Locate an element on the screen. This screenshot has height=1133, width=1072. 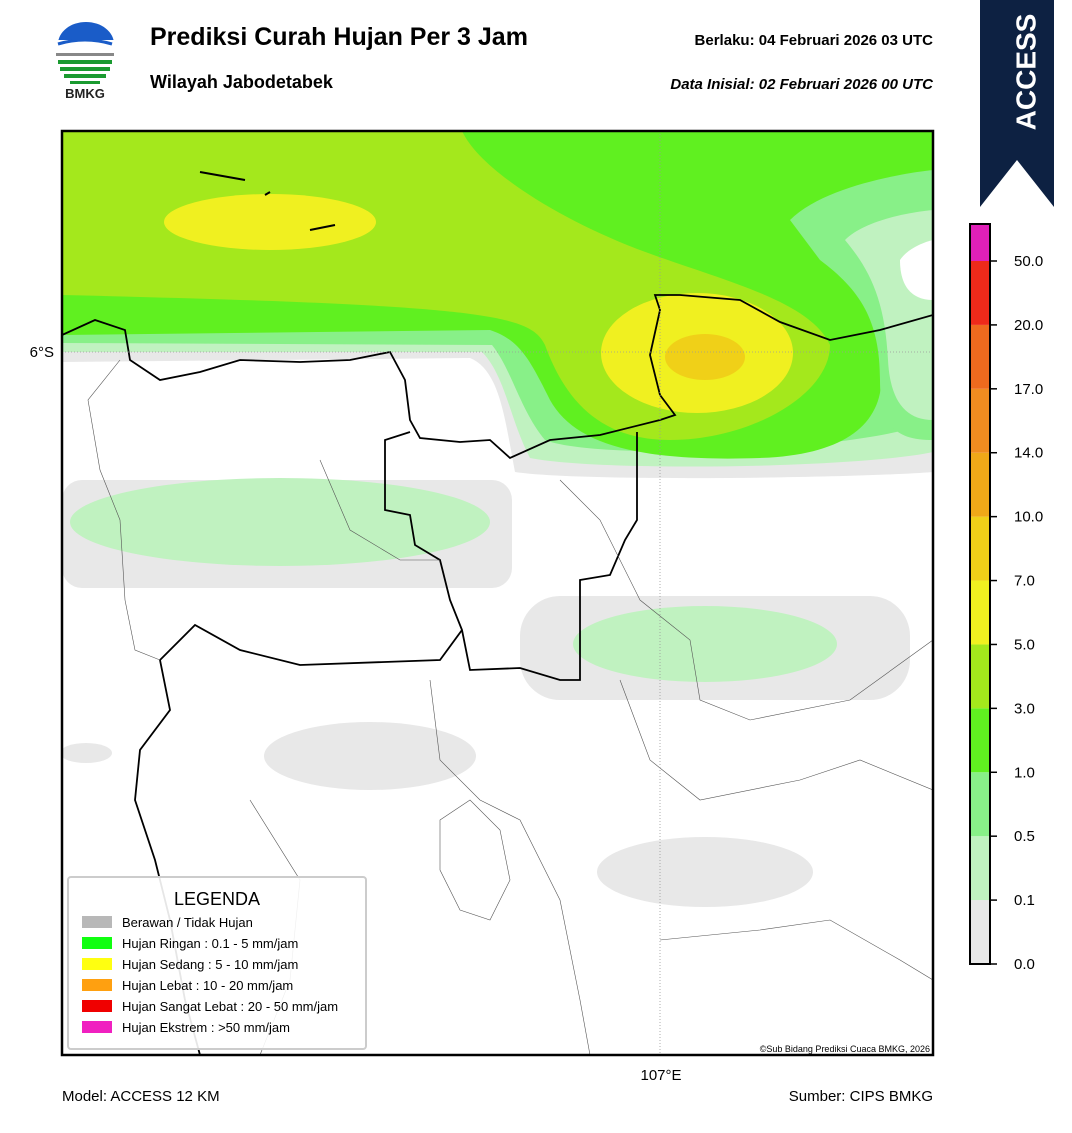
legend-label: Hujan Lebat : 10 - 20 mm/jam is located at coordinates (207, 985).